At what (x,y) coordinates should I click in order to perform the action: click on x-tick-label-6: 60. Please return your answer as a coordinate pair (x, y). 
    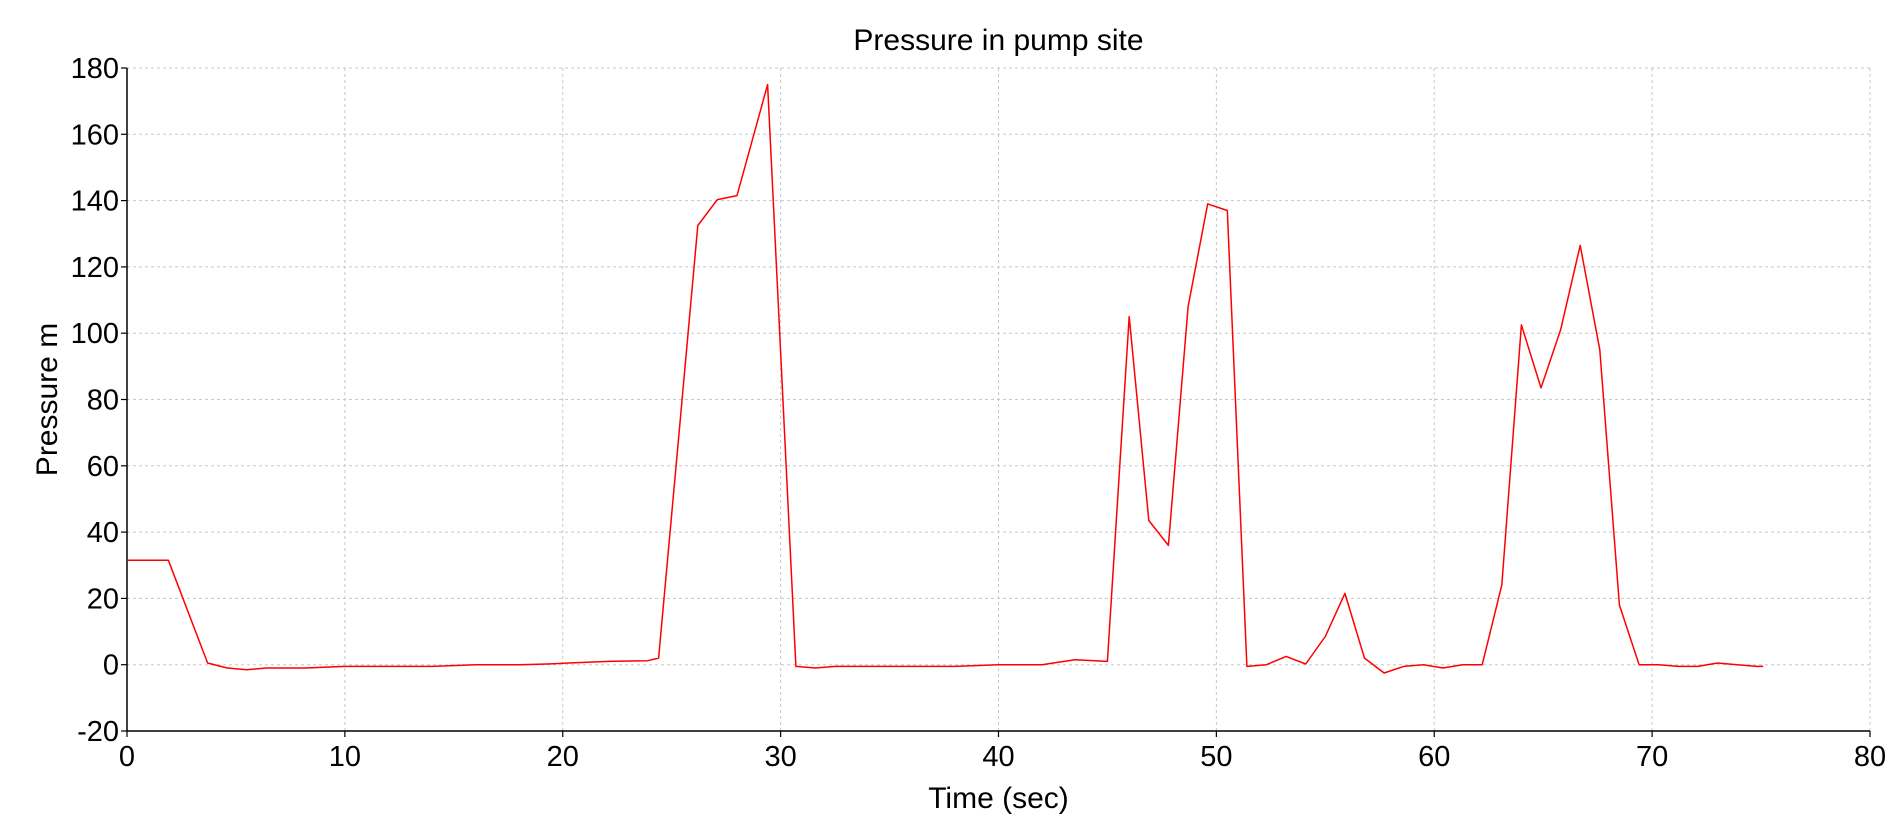
    Looking at the image, I should click on (1434, 757).